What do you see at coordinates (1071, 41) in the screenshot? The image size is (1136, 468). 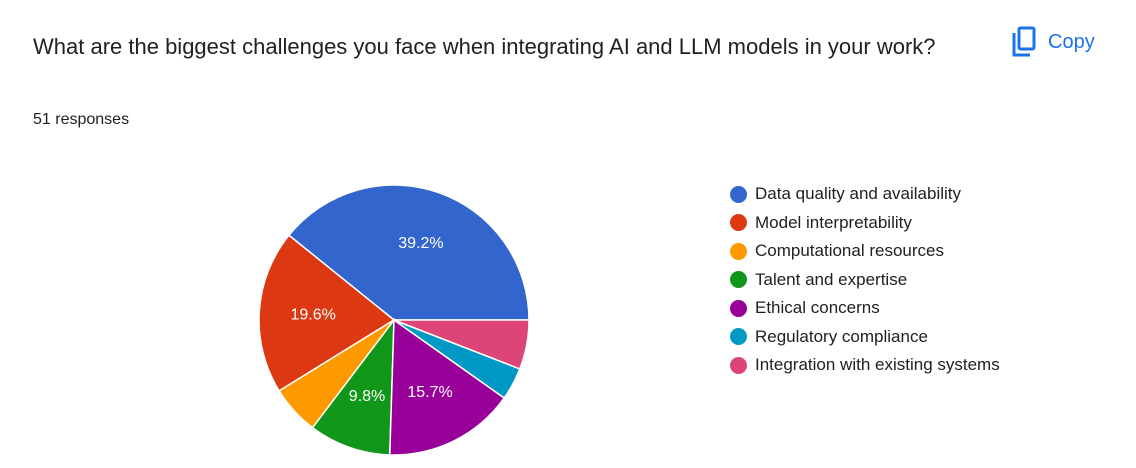 I see `copy-button-label: Copy` at bounding box center [1071, 41].